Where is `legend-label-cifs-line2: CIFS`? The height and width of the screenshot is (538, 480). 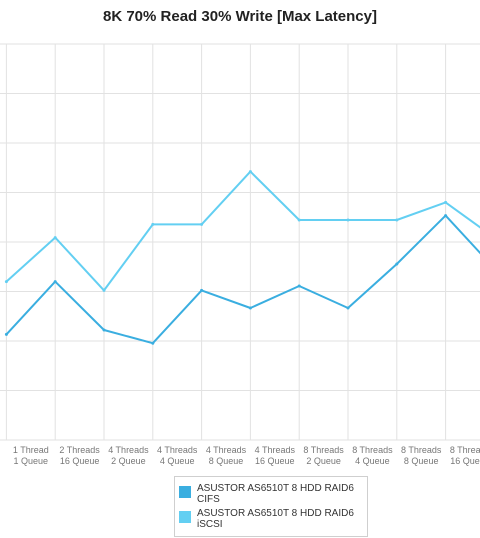
legend-label-cifs-line2: CIFS is located at coordinates (208, 499).